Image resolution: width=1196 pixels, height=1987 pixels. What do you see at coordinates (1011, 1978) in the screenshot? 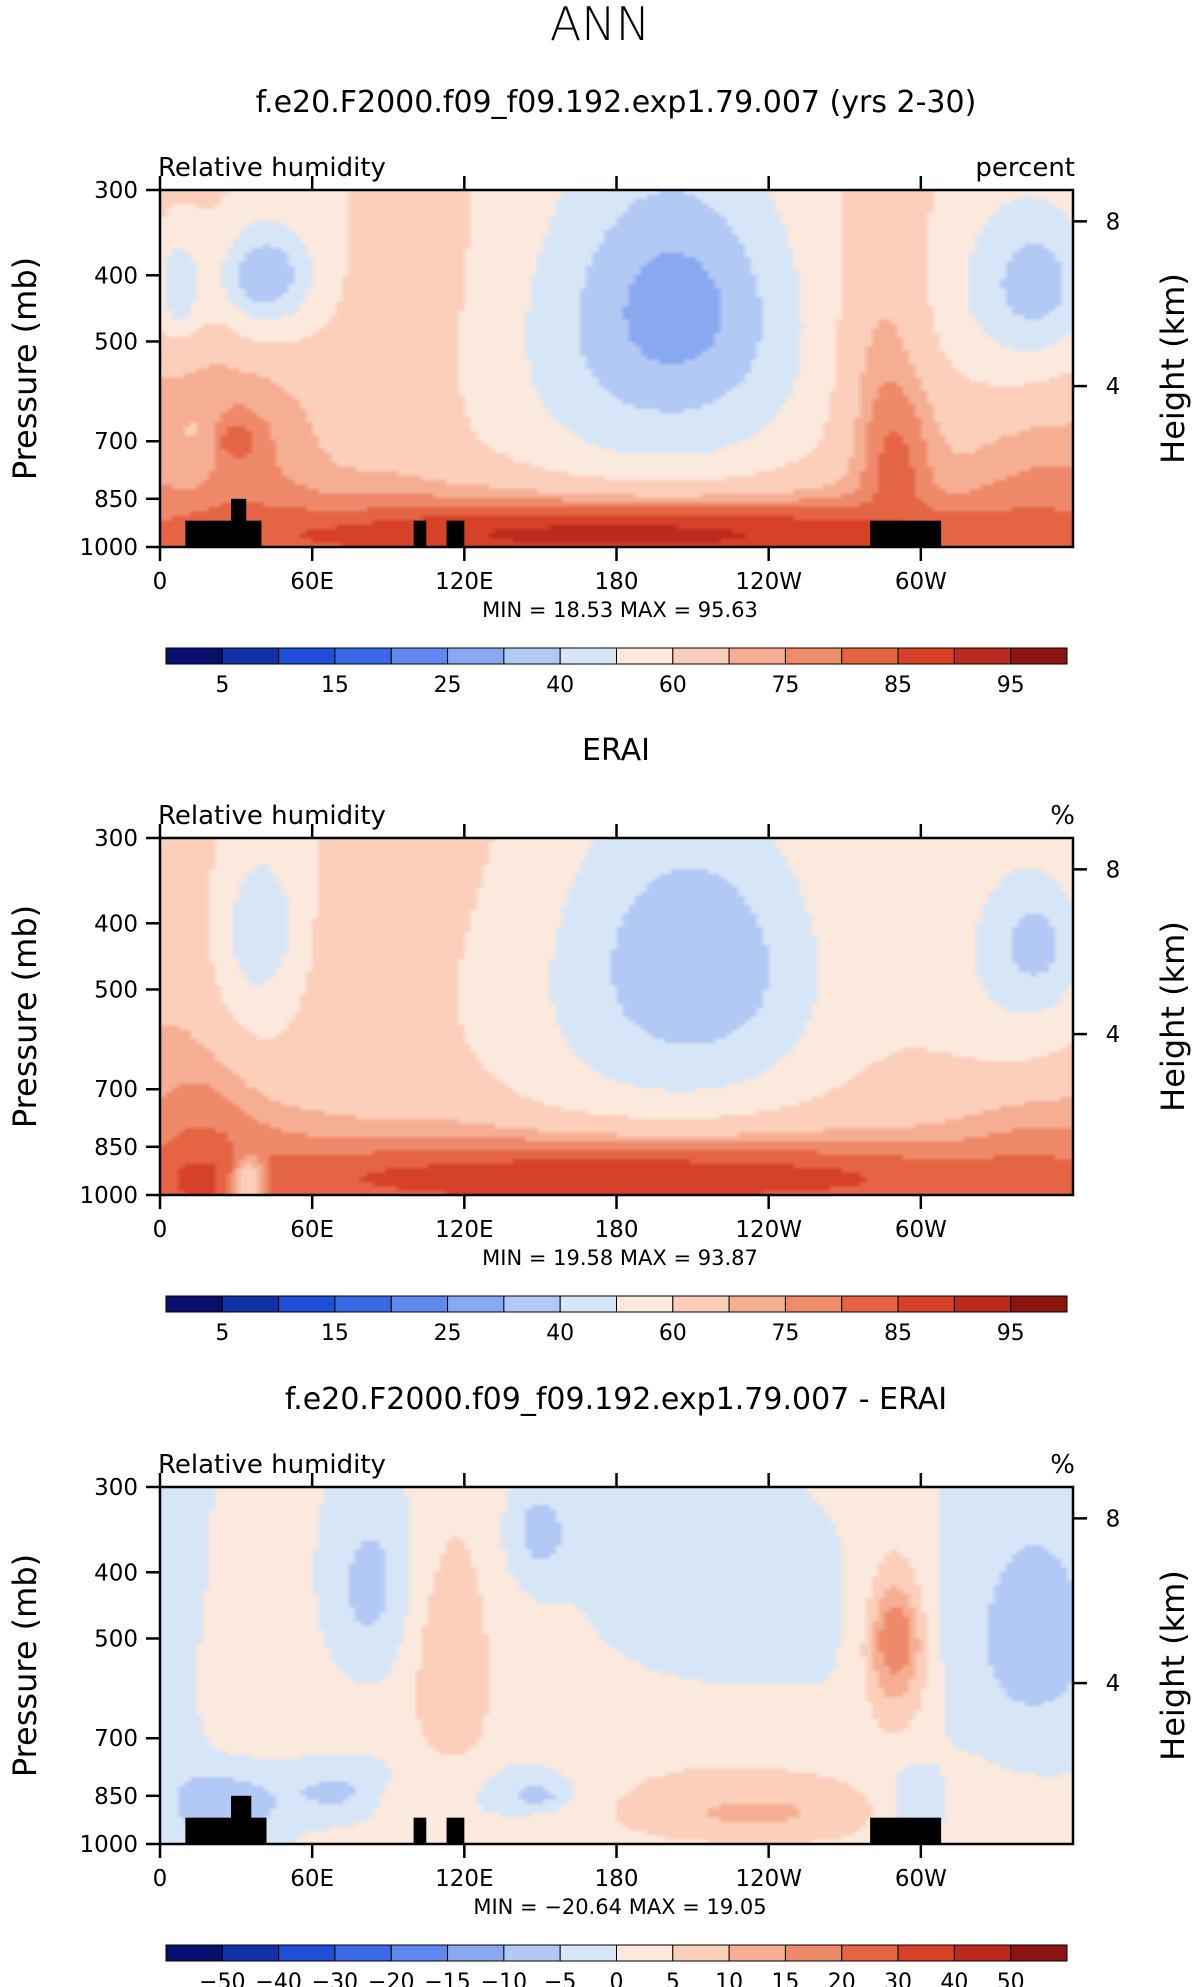
I see `colorbar-label: 50` at bounding box center [1011, 1978].